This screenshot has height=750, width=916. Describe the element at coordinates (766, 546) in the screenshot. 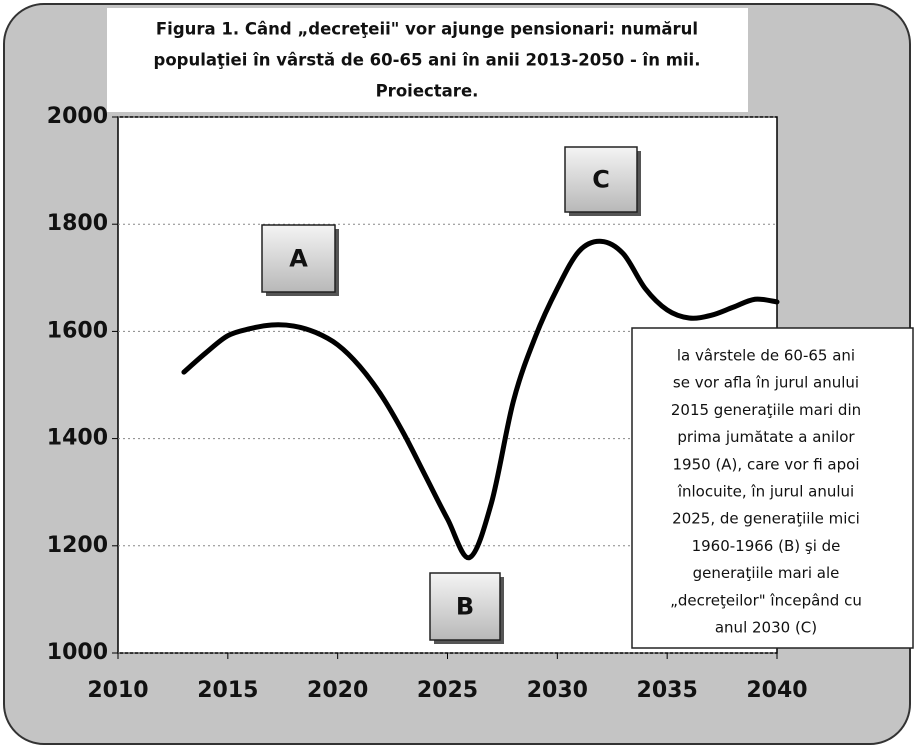

I see `note-line: 1960-1966 (B) şi de` at that location.